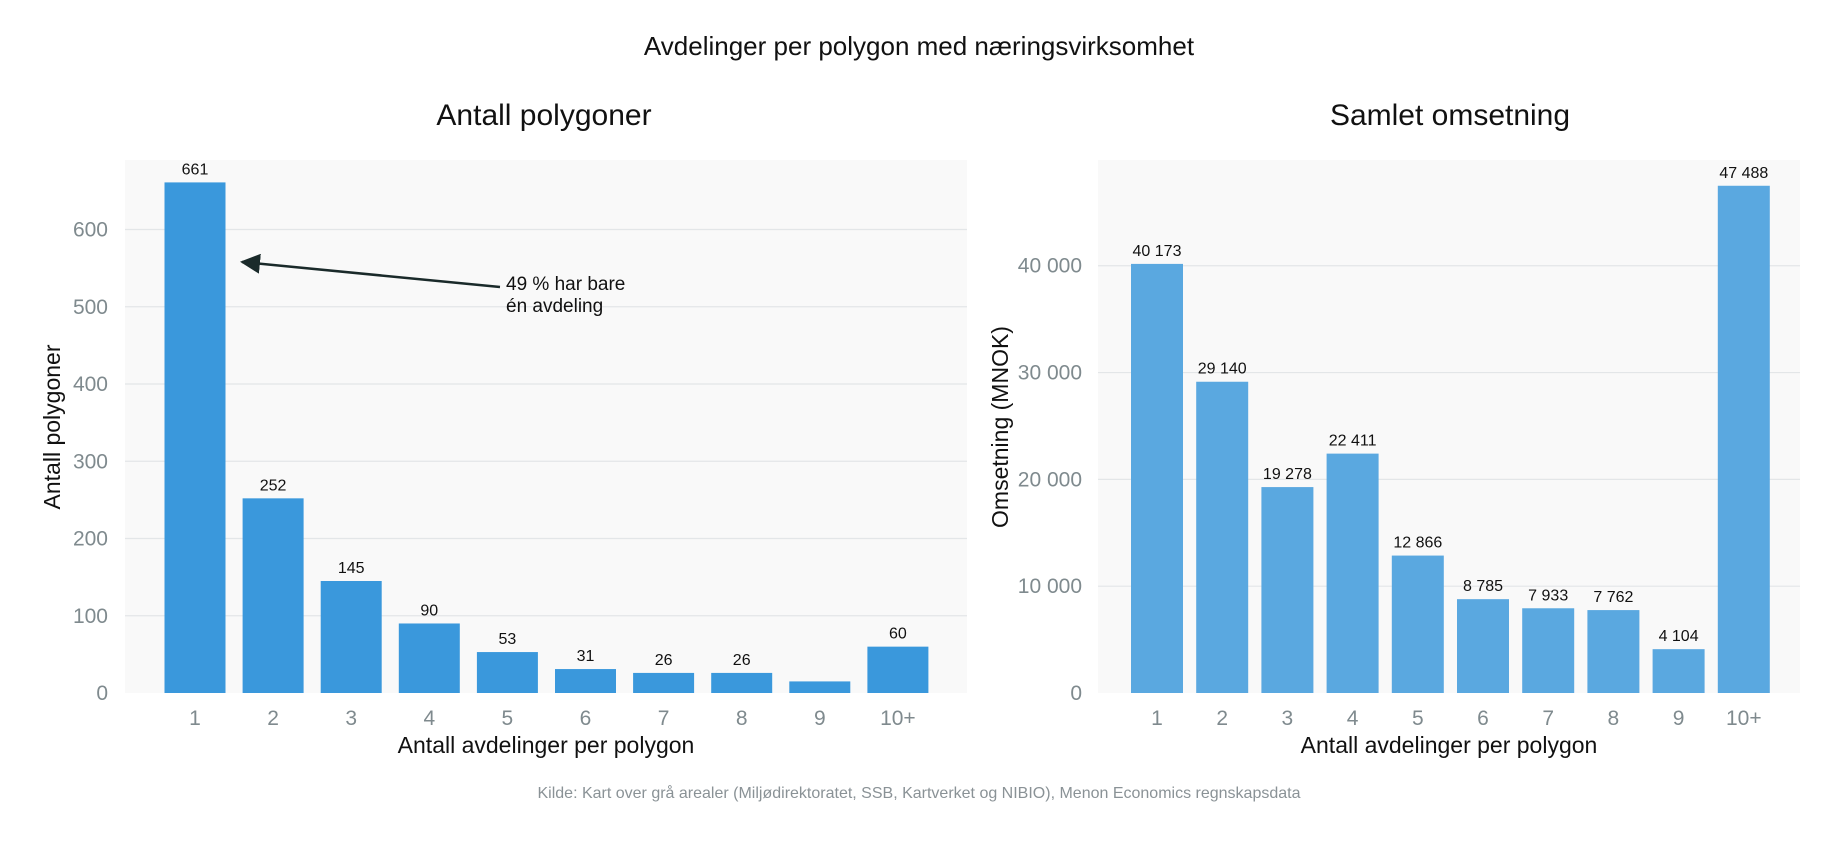 This screenshot has height=843, width=1839. What do you see at coordinates (1050, 479) in the screenshot?
I see `y-tick-label-right: 20 000` at bounding box center [1050, 479].